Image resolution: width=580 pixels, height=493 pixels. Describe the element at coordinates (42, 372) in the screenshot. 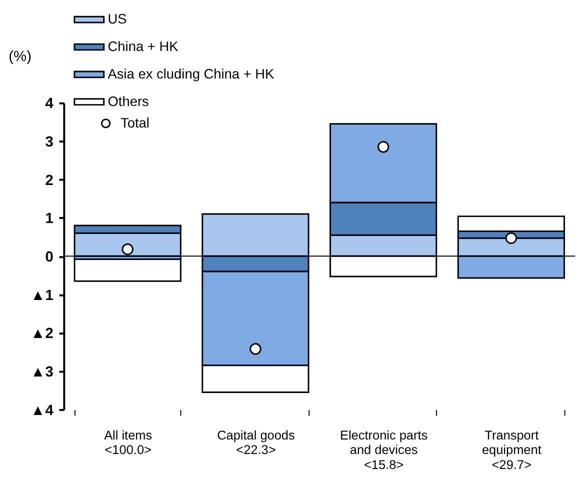

I see `y-tick-label: ▲3` at that location.